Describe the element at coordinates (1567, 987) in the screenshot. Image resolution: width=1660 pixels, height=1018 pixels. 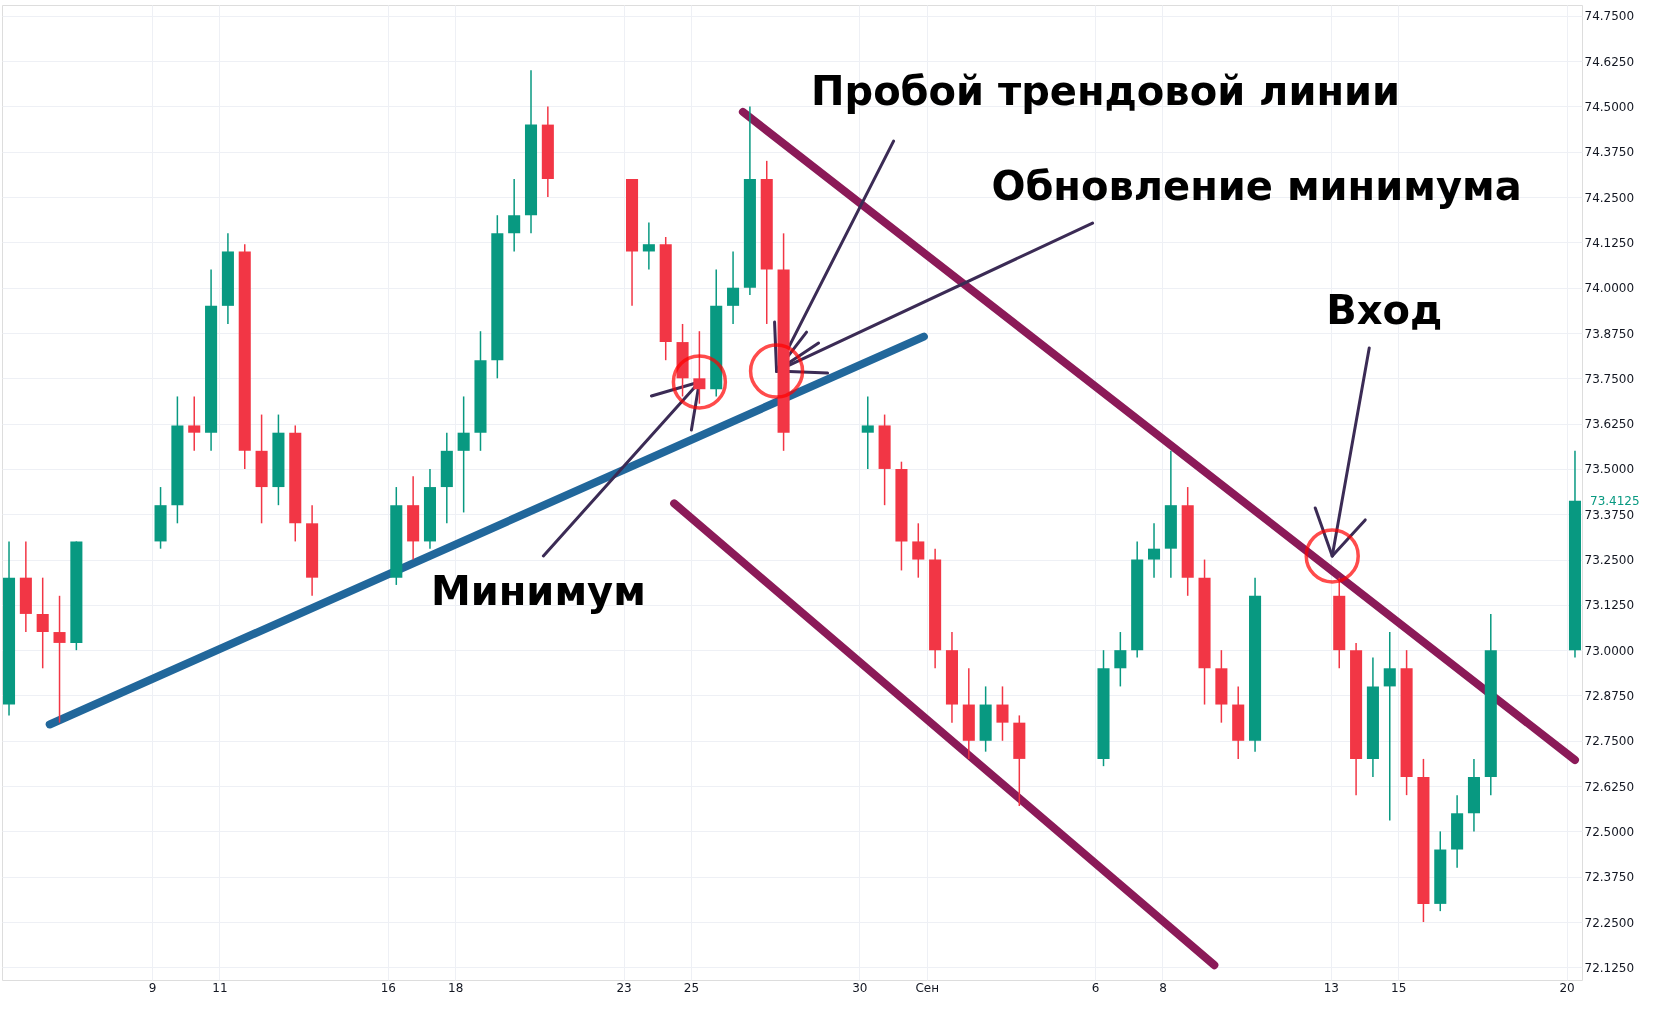
I see `x-tick-label: 20` at that location.